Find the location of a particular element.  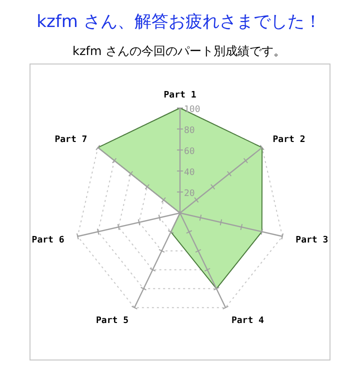

spoke-label: Part 1 is located at coordinates (180, 95).